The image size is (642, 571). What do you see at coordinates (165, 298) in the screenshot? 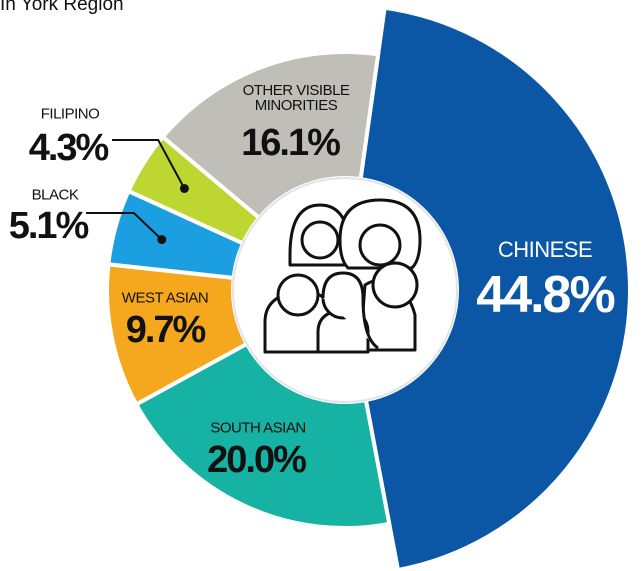
I see `category-label: WEST ASIAN` at bounding box center [165, 298].